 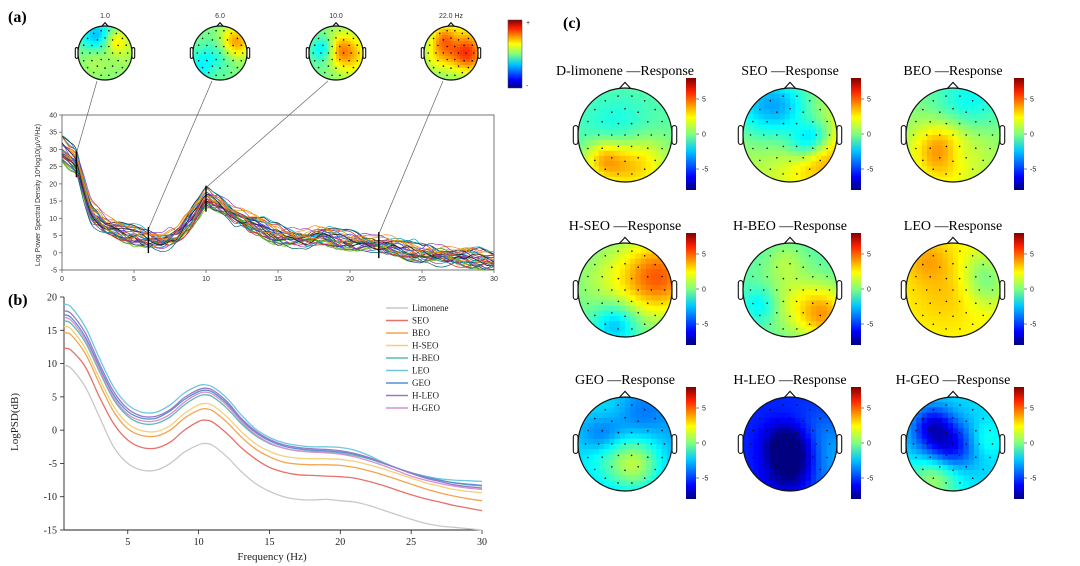 What do you see at coordinates (426, 408) in the screenshot?
I see `panel-b-legend-label: H-GEO` at bounding box center [426, 408].